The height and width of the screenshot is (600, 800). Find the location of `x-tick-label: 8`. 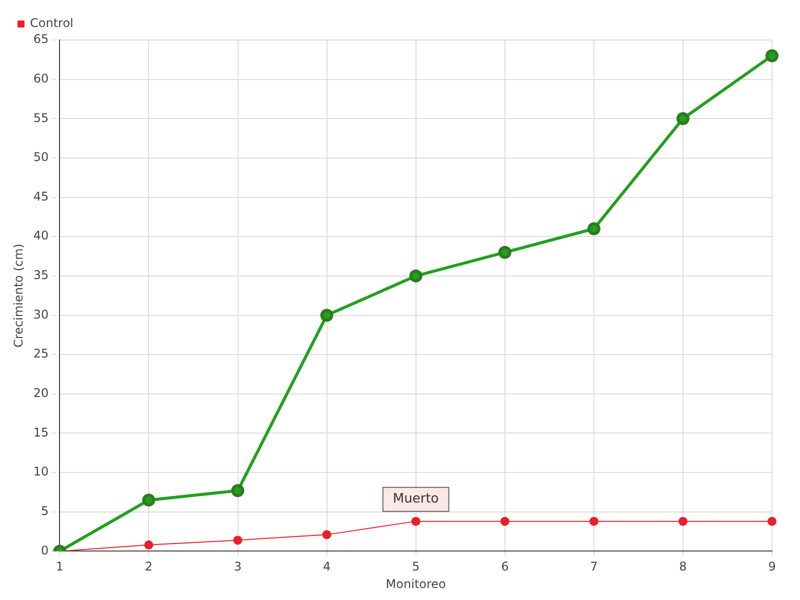

x-tick-label: 8 is located at coordinates (683, 567).